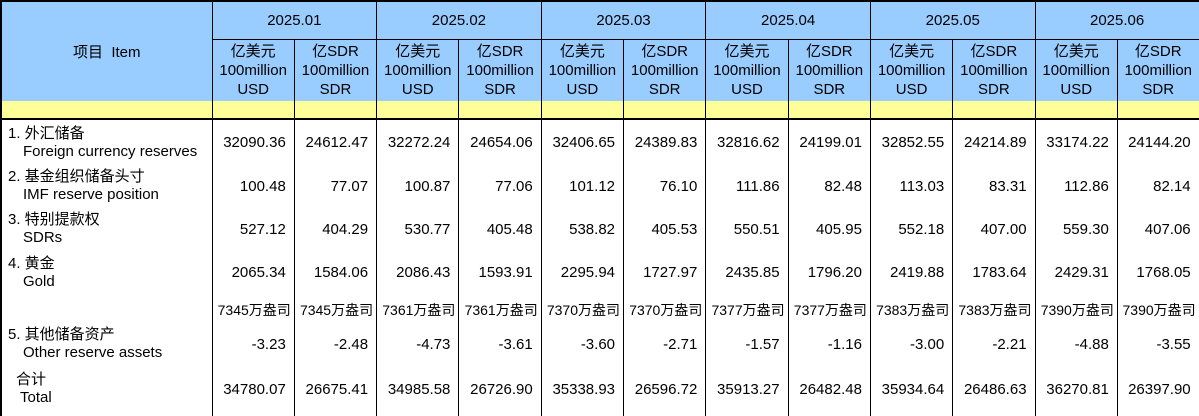  What do you see at coordinates (788, 20) in the screenshot?
I see `month-header: 2025.04` at bounding box center [788, 20].